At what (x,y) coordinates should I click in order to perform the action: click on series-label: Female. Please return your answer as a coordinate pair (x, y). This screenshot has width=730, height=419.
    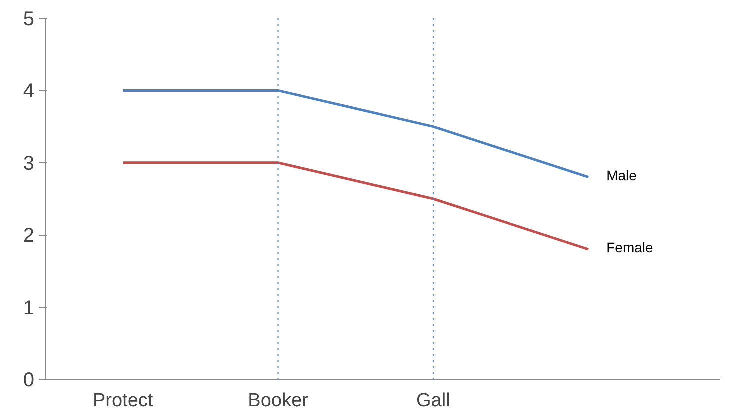
    Looking at the image, I should click on (630, 248).